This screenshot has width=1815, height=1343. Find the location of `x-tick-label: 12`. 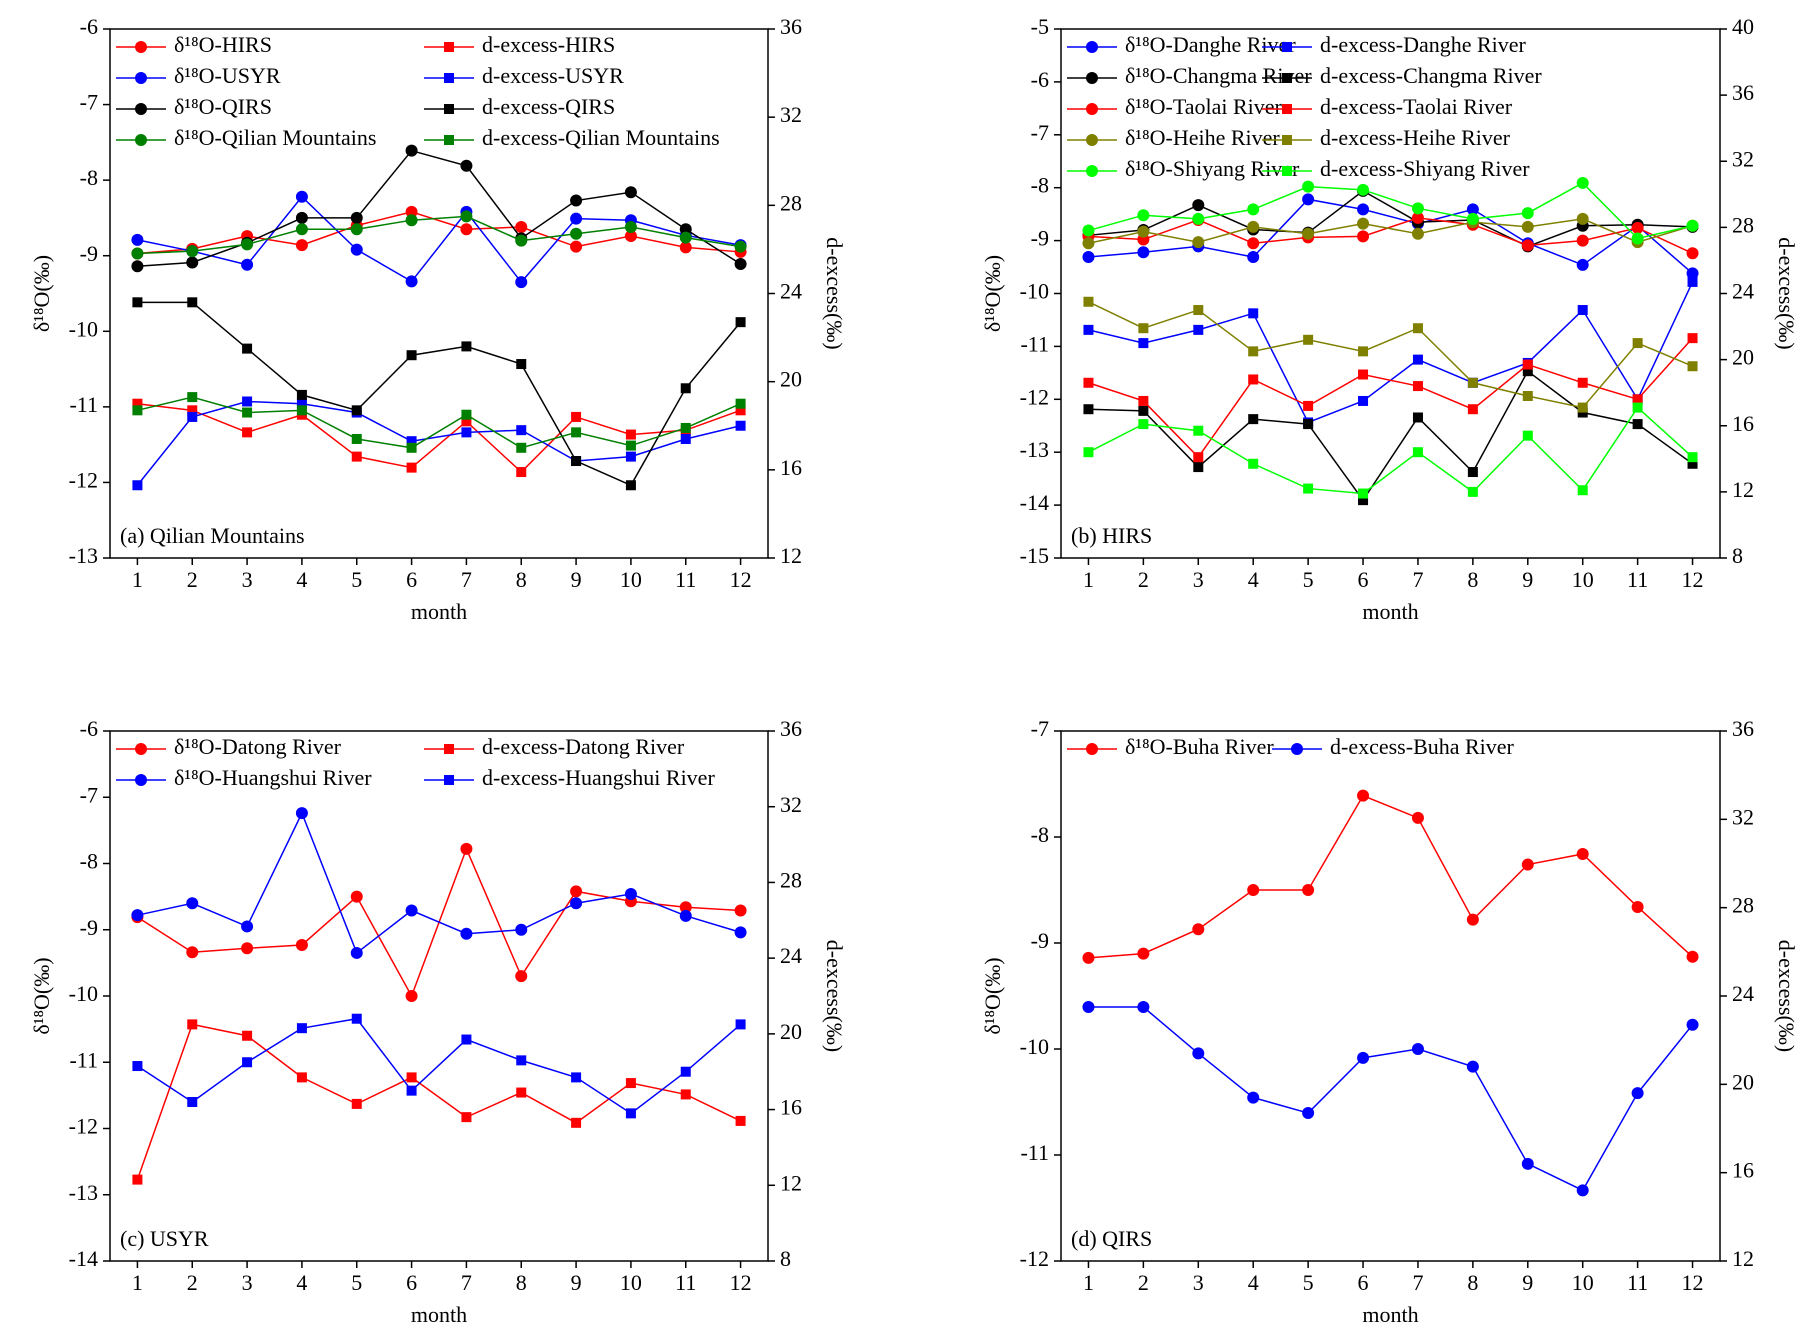

x-tick-label: 12 is located at coordinates (741, 1282).